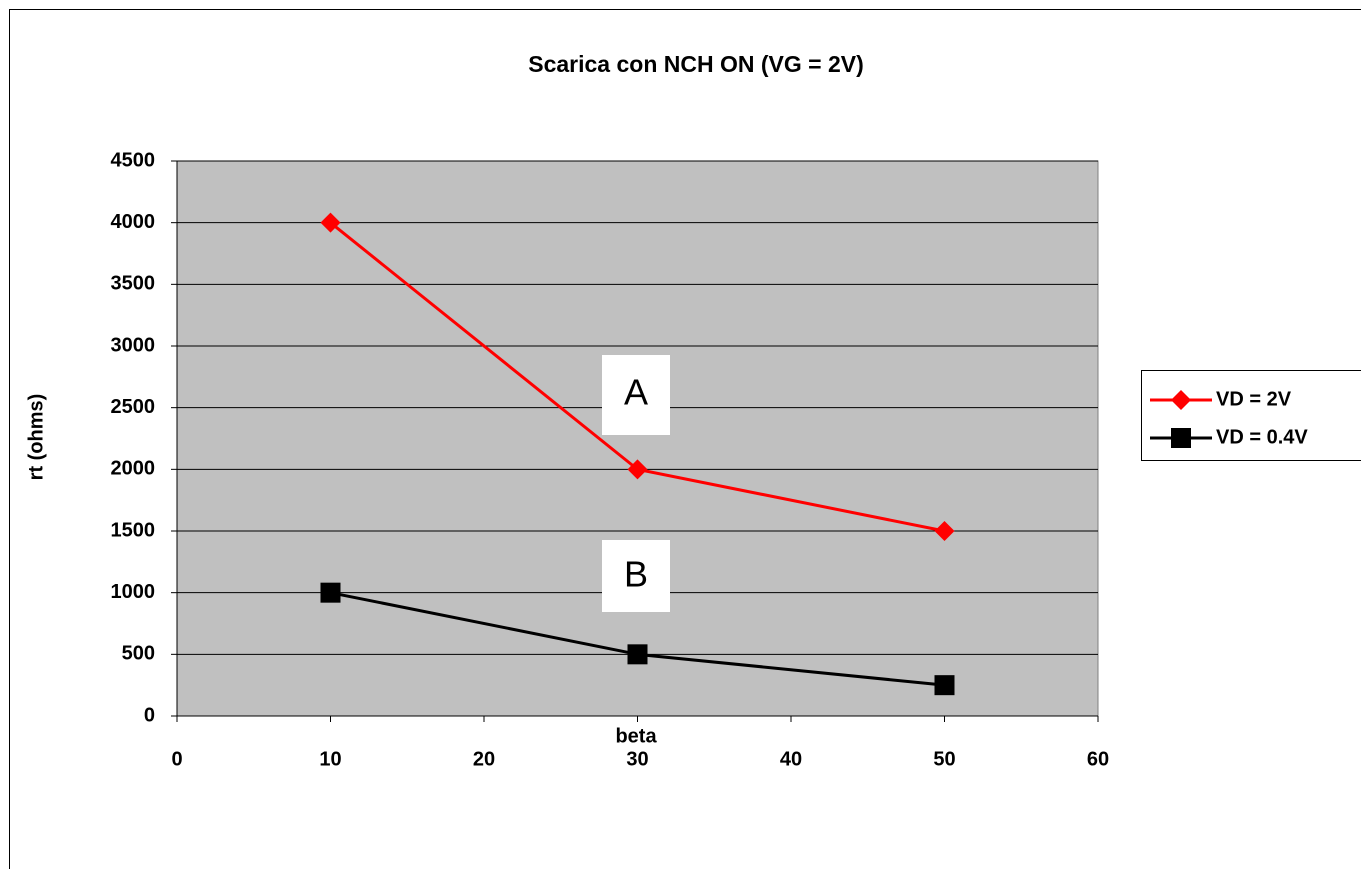  What do you see at coordinates (1098, 759) in the screenshot?
I see `x-tick-label: 60` at bounding box center [1098, 759].